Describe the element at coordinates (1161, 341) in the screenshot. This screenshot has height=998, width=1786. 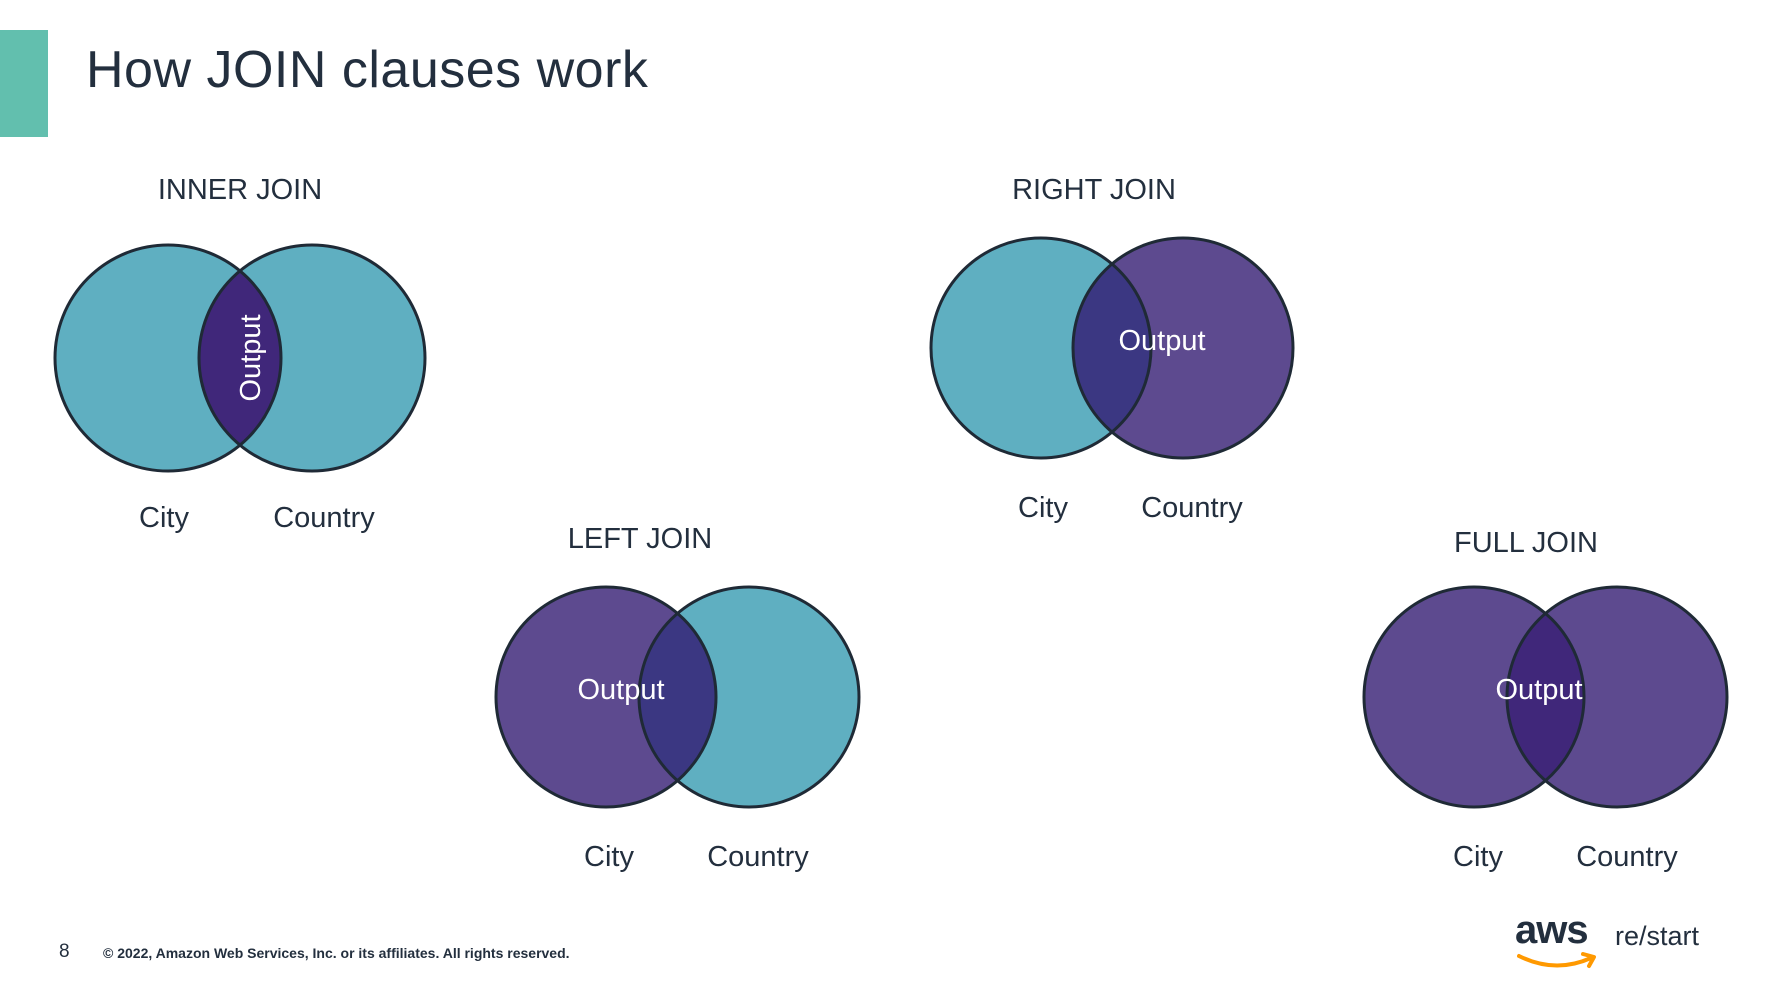
I see `right-join-output-label: Output` at that location.